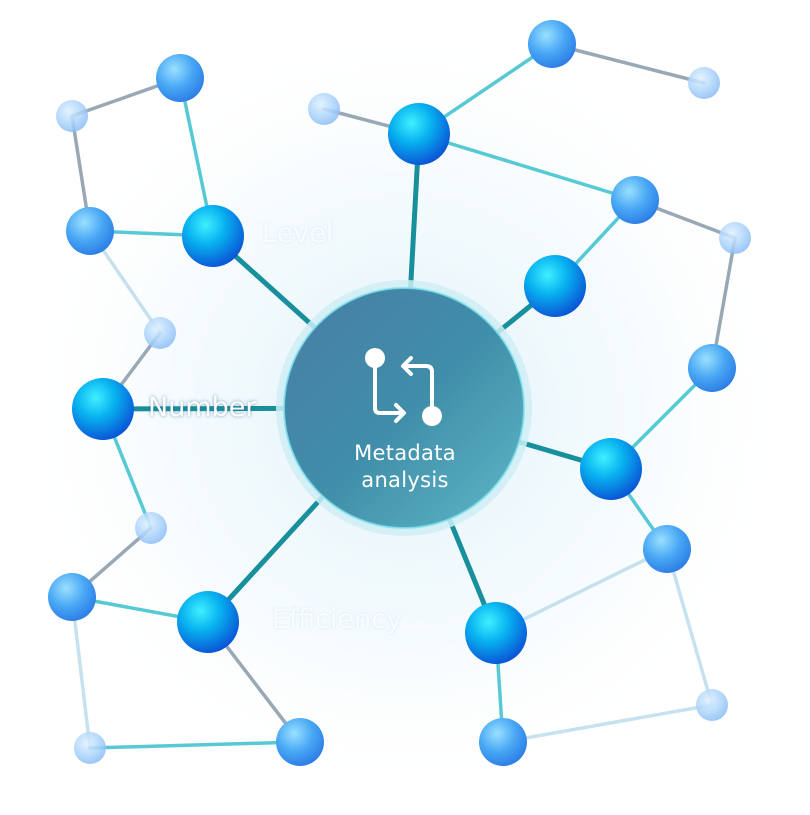 The image size is (810, 815). I want to click on hub-circle, so click(404, 408).